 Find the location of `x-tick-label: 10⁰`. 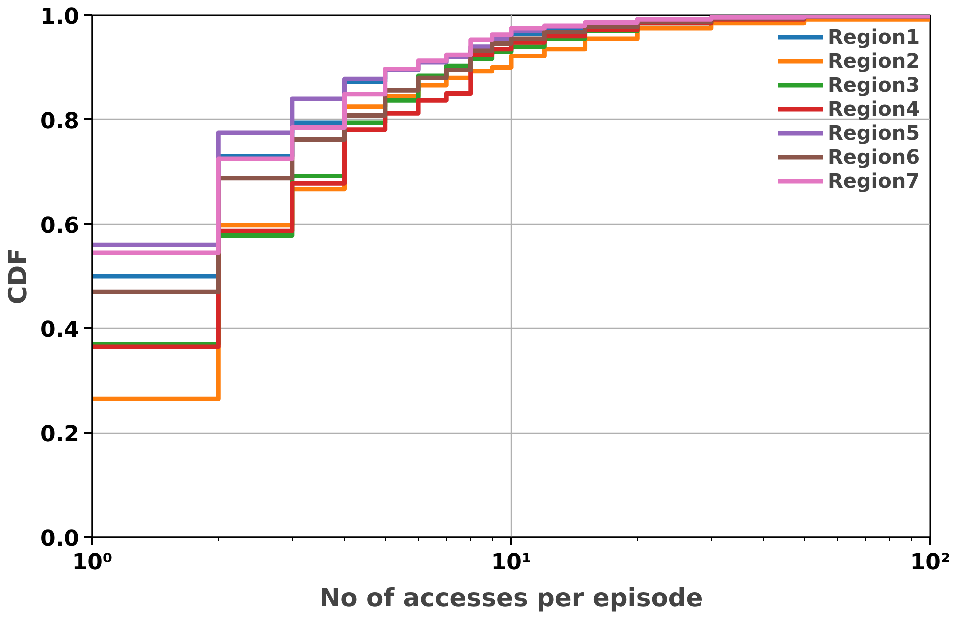

x-tick-label: 10⁰ is located at coordinates (92, 563).